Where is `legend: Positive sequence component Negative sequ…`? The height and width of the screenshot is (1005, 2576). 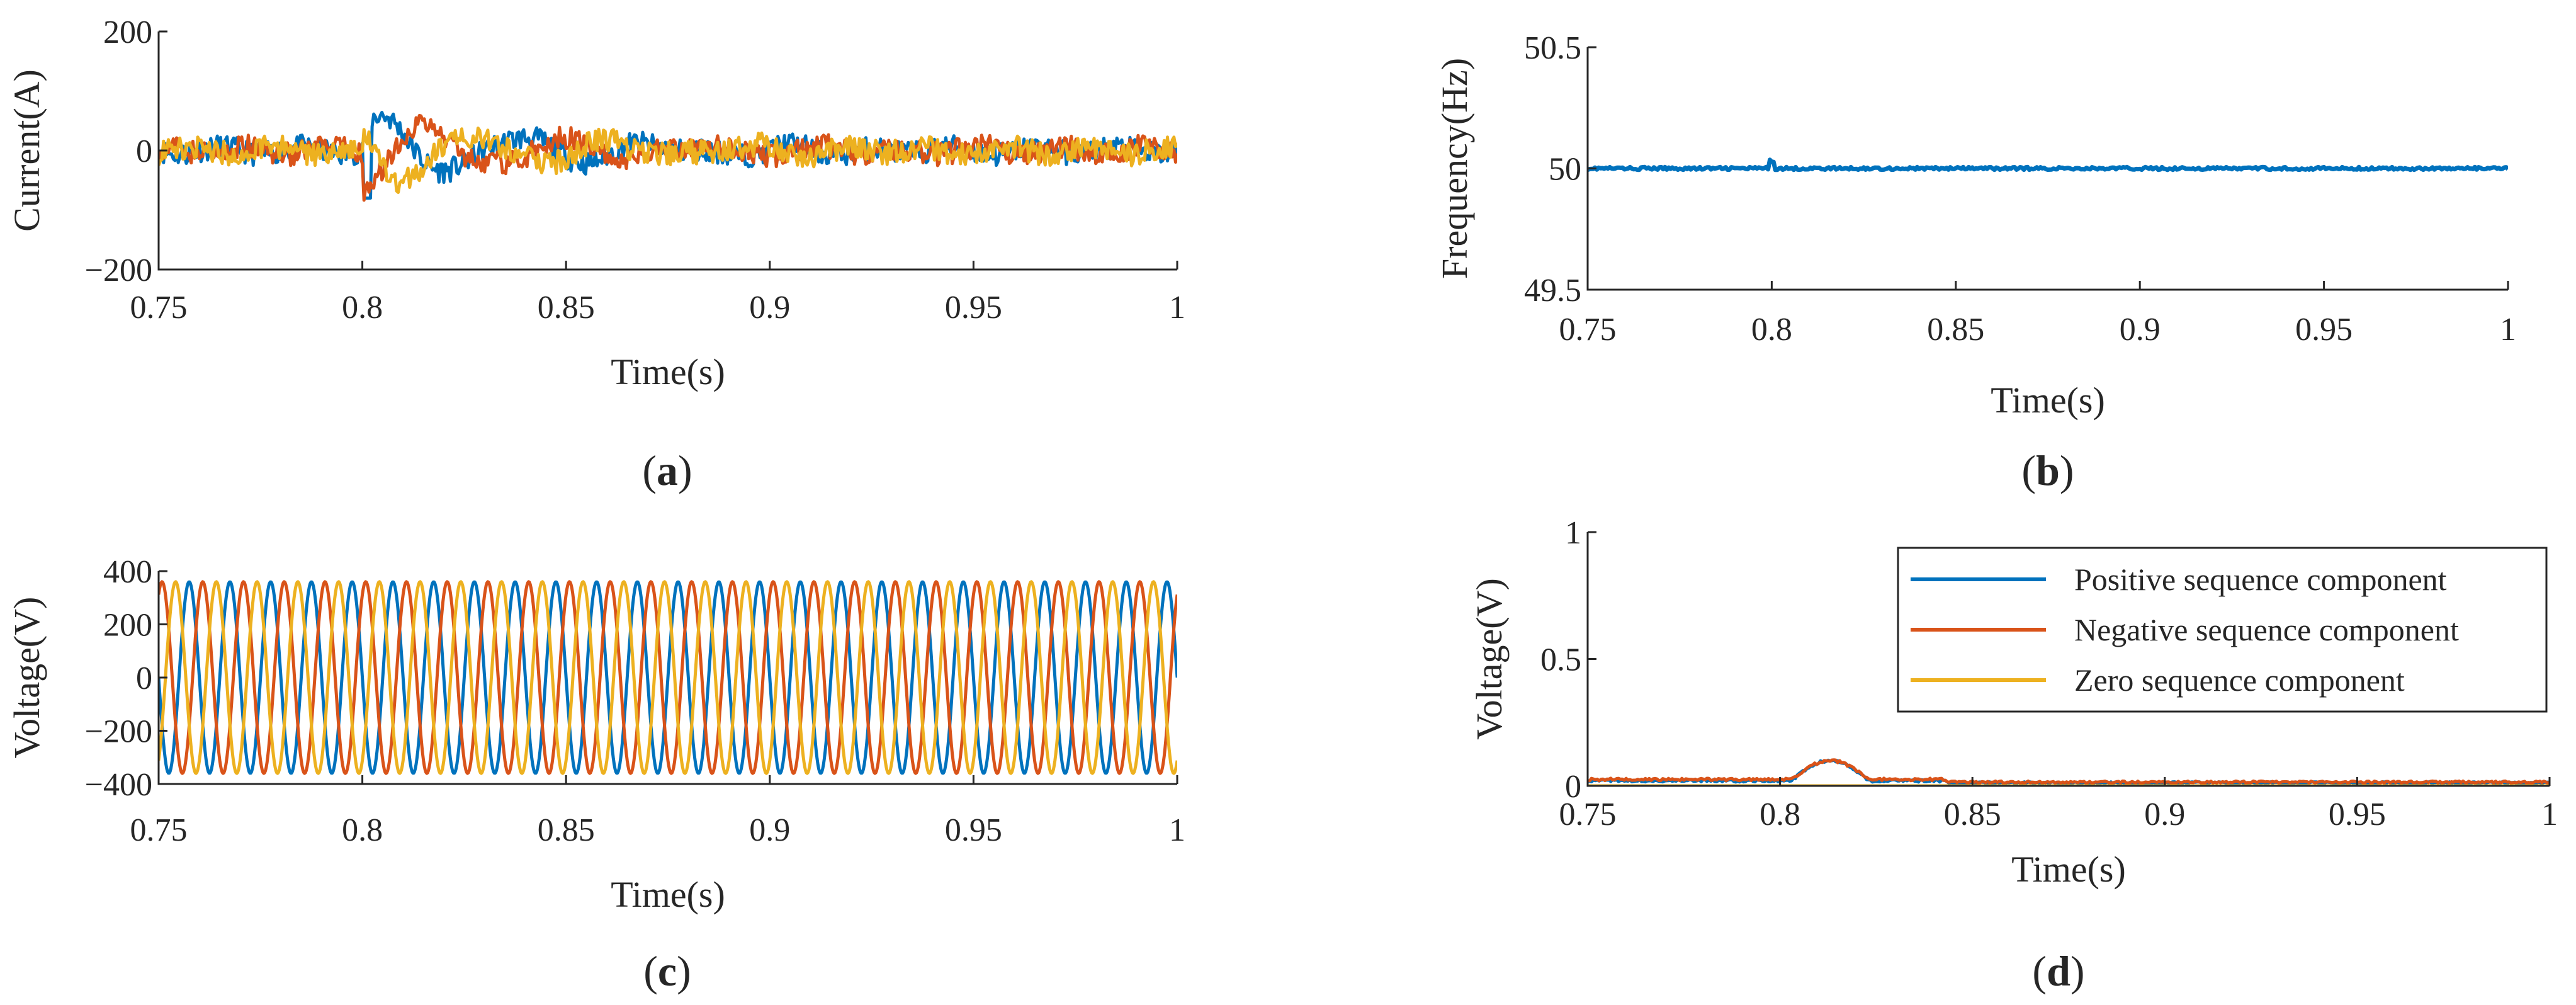
legend: Positive sequence component Negative sequ… is located at coordinates (2222, 630).